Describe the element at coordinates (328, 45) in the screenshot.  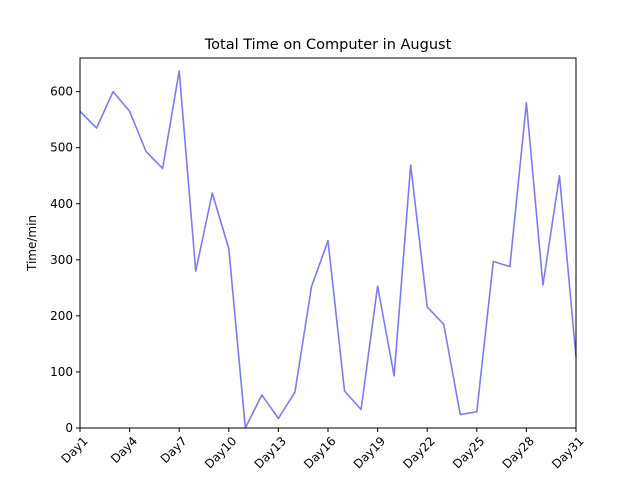
I see `chart-title: Total Time on Computer in August` at that location.